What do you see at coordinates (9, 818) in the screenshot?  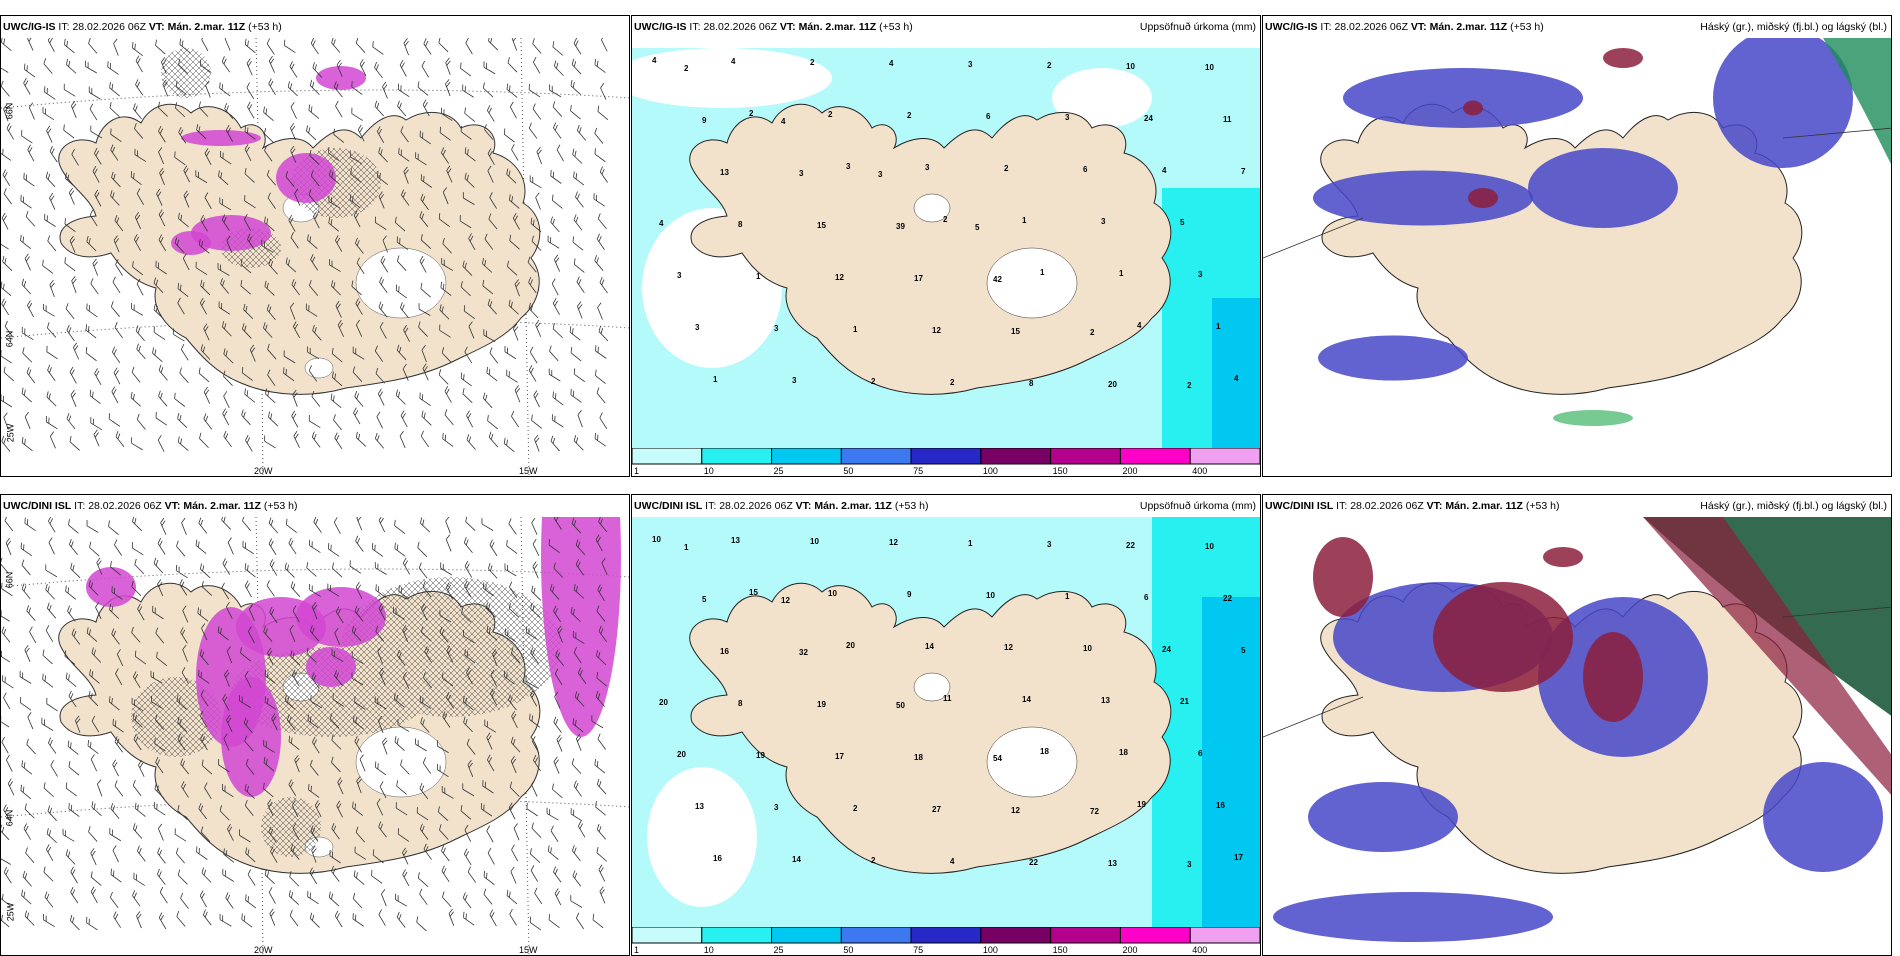 I see `lat-label: 64N` at bounding box center [9, 818].